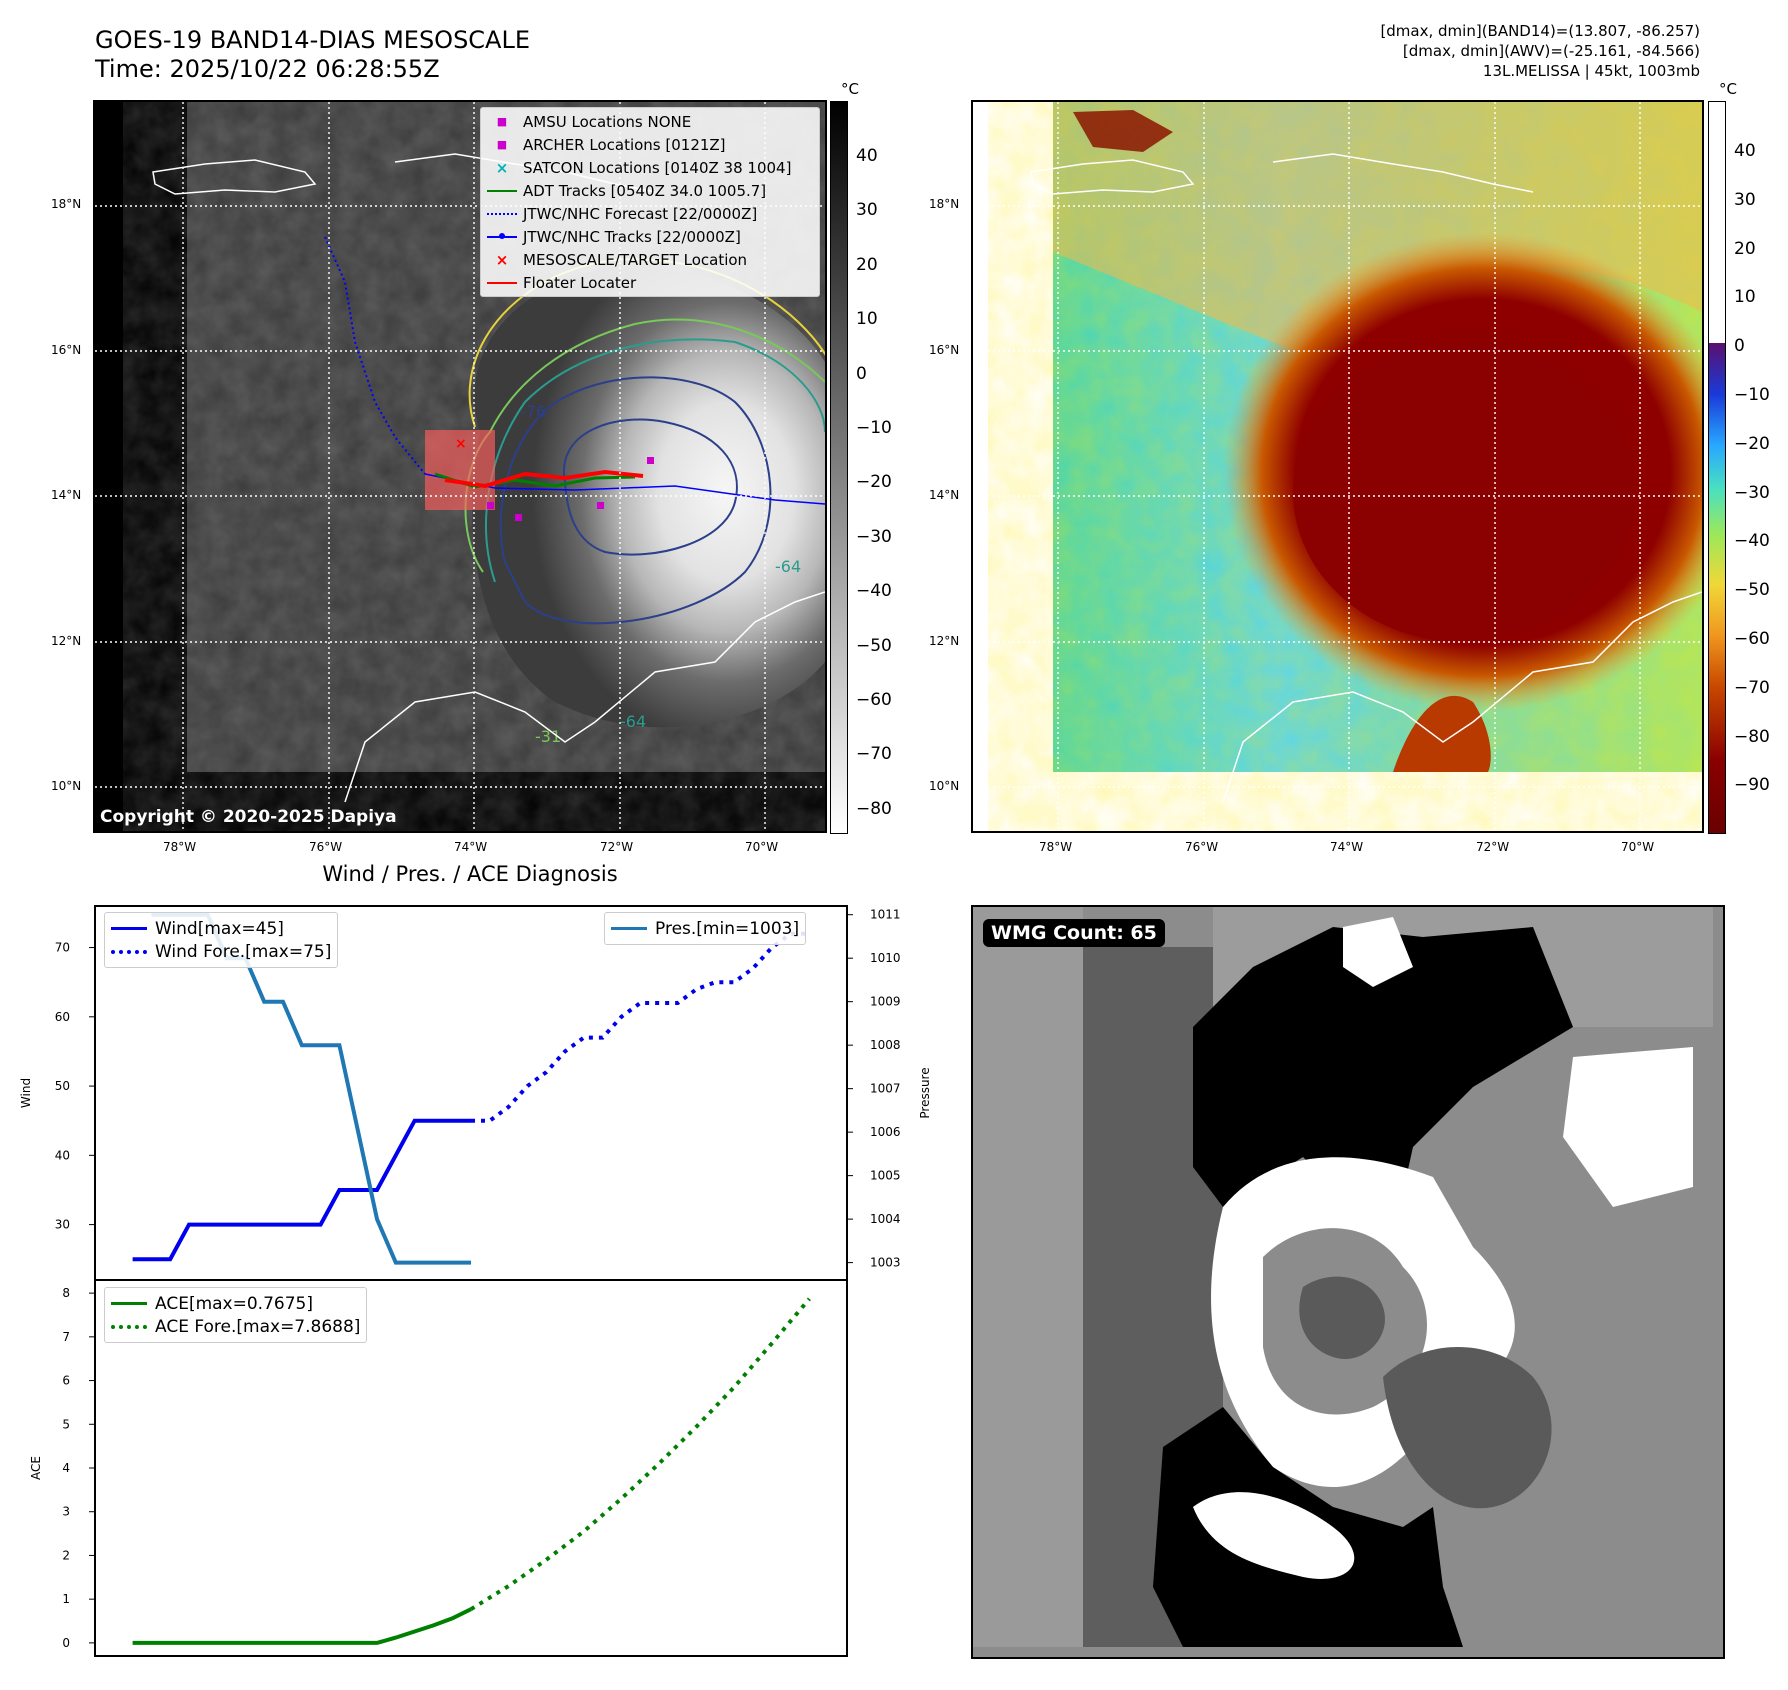 This screenshot has width=1788, height=1690. What do you see at coordinates (1112, 177) in the screenshot?
I see `awv-coastline-jamaica` at bounding box center [1112, 177].